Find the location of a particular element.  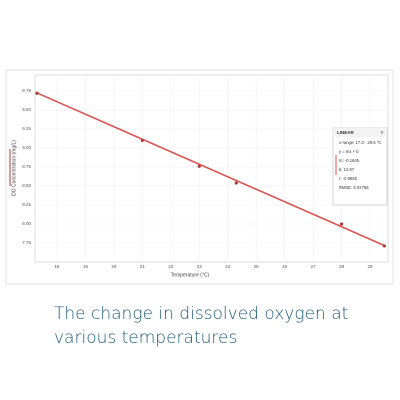

y-tick-label: 9.25 is located at coordinates (26, 128).